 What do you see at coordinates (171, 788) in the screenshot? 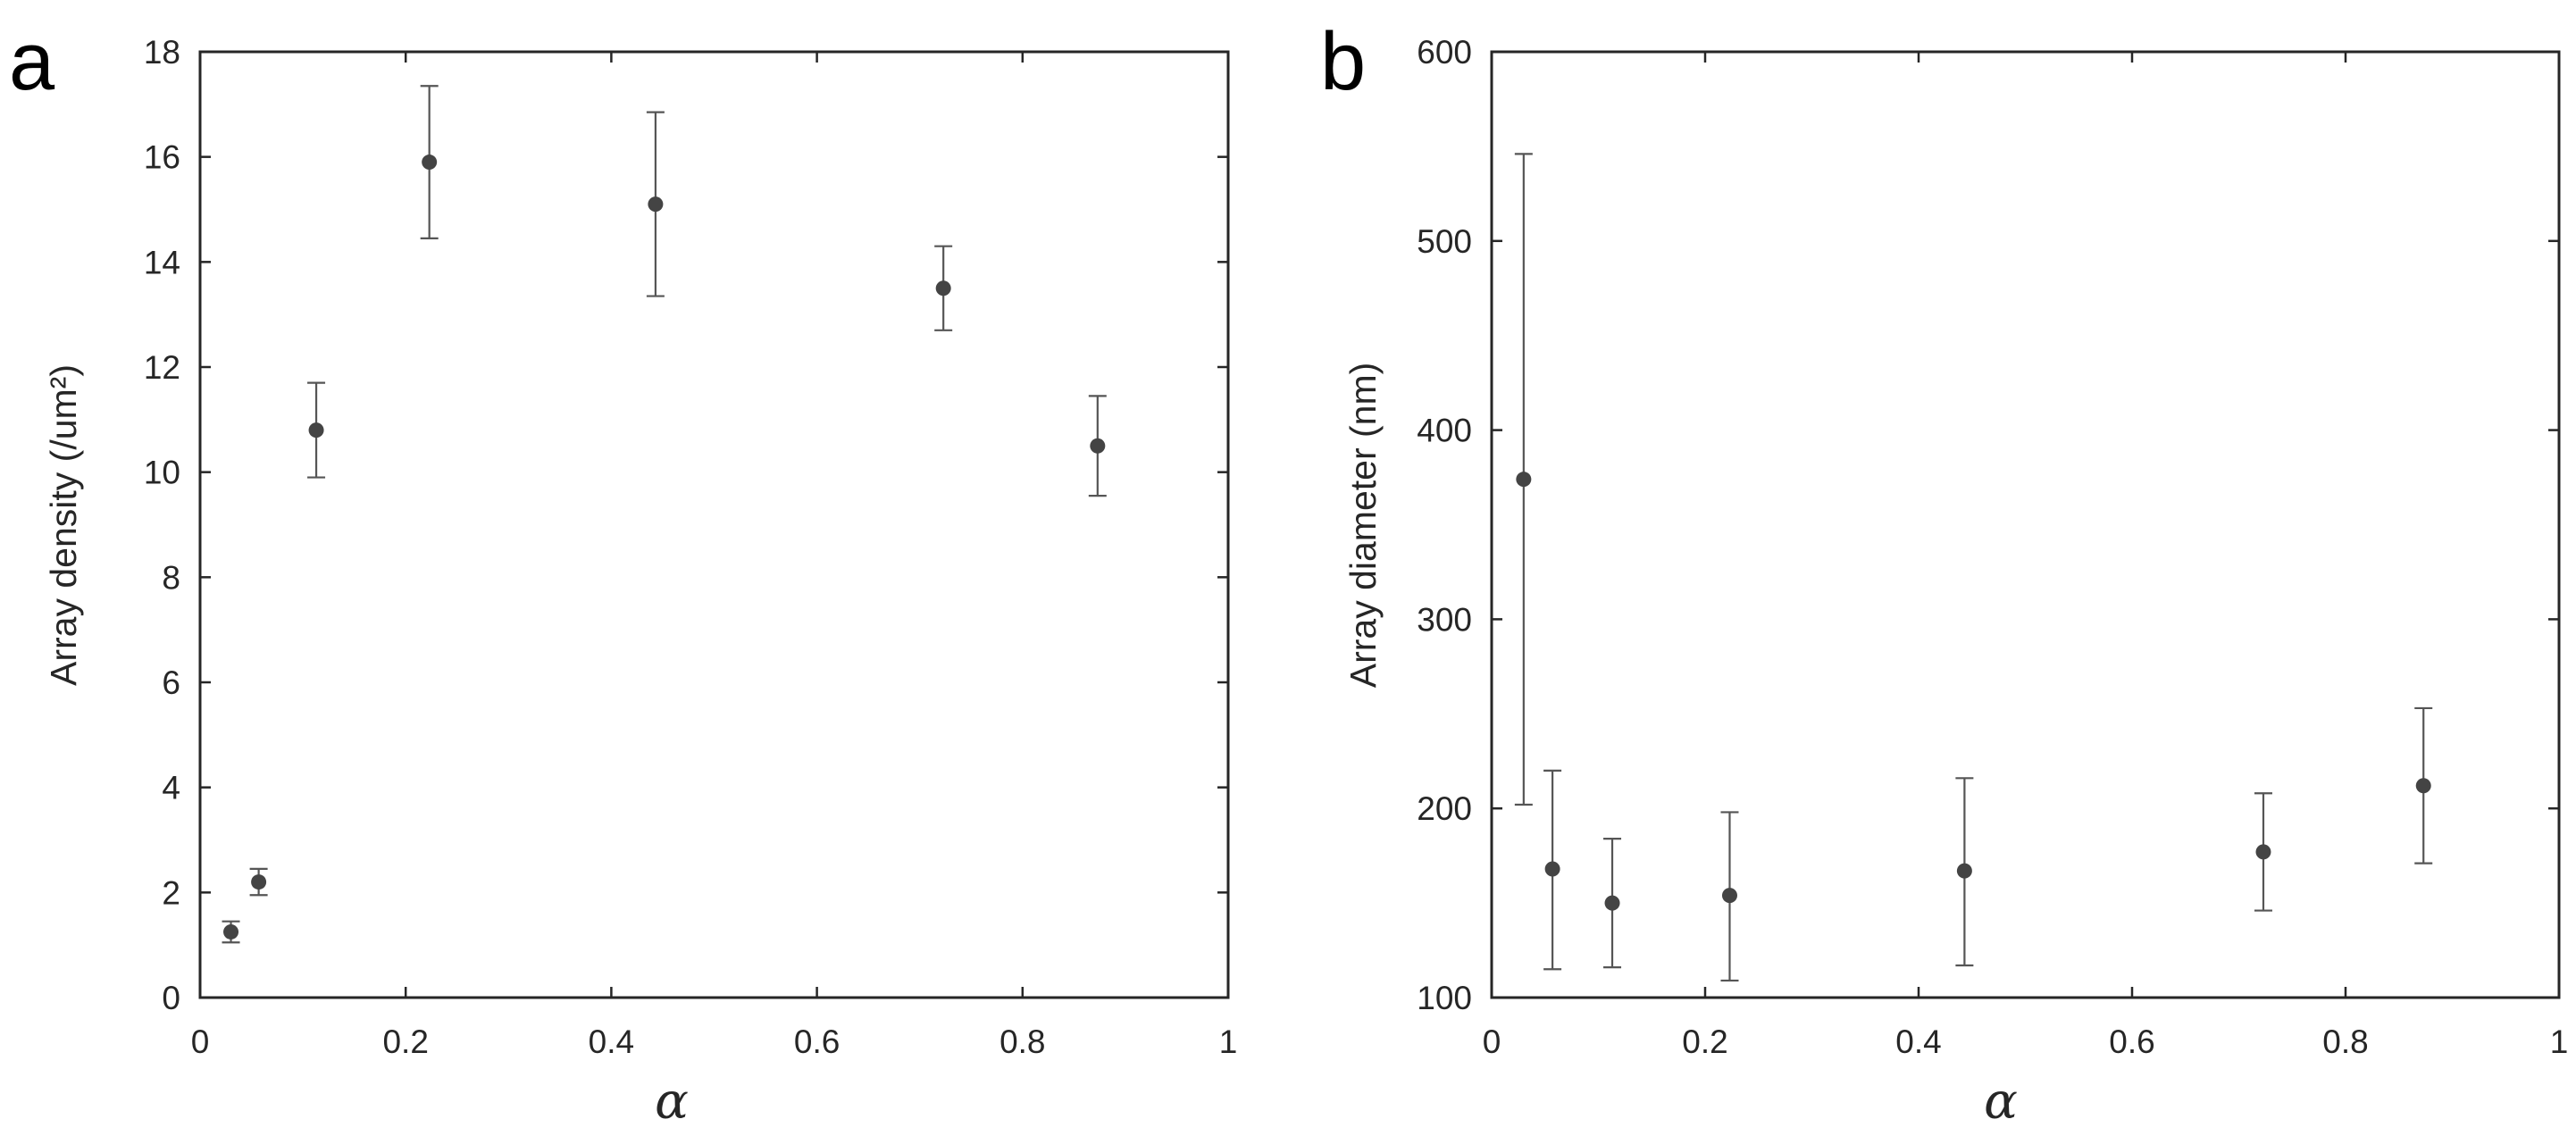
I see `y-tick-label: 4` at bounding box center [171, 788].